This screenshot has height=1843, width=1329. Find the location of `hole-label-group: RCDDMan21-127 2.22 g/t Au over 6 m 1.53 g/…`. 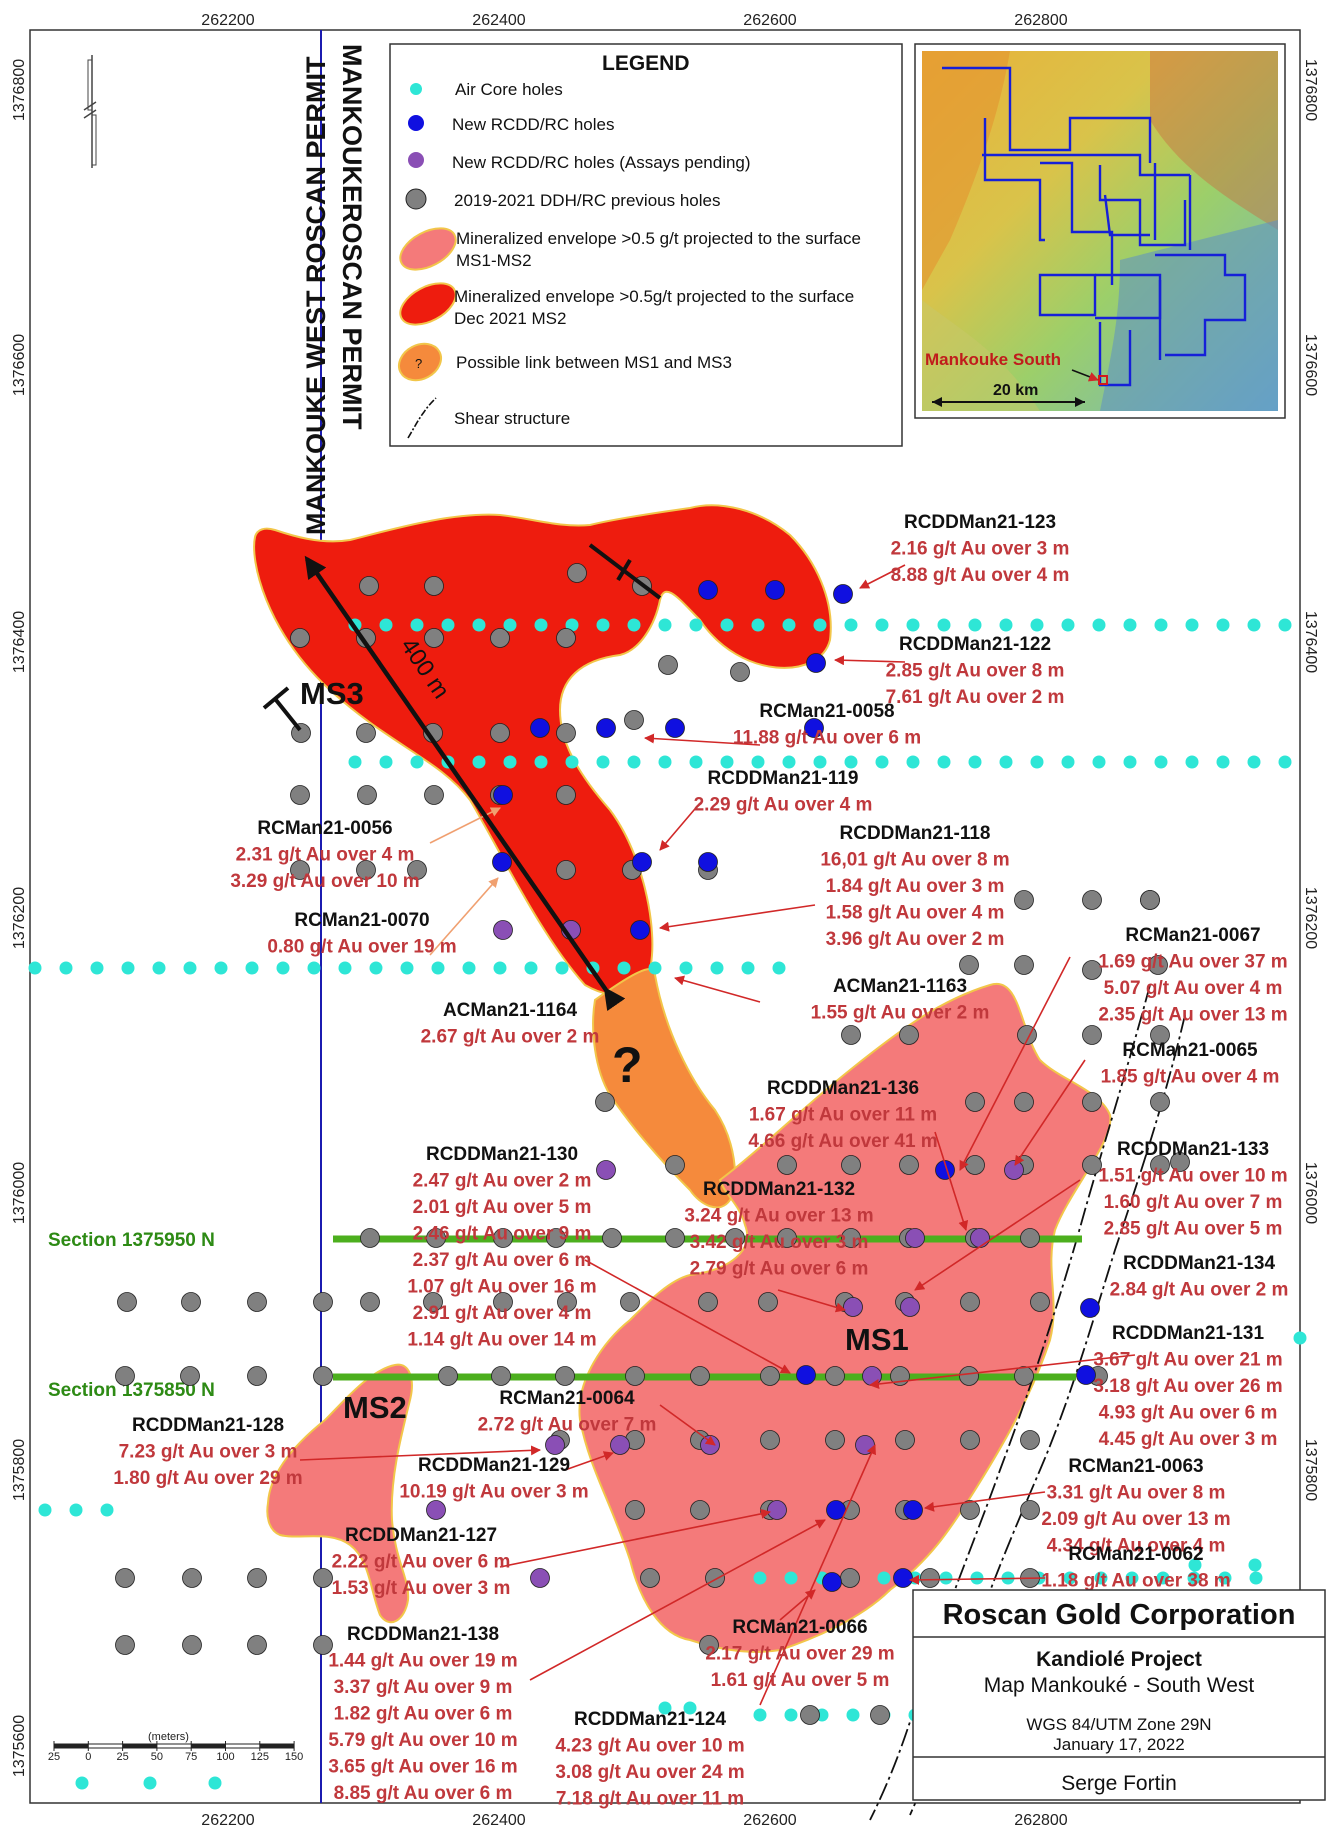

hole-label-group: RCDDMan21-127 2.22 g/t Au over 6 m 1.53 g/… is located at coordinates (421, 1562).